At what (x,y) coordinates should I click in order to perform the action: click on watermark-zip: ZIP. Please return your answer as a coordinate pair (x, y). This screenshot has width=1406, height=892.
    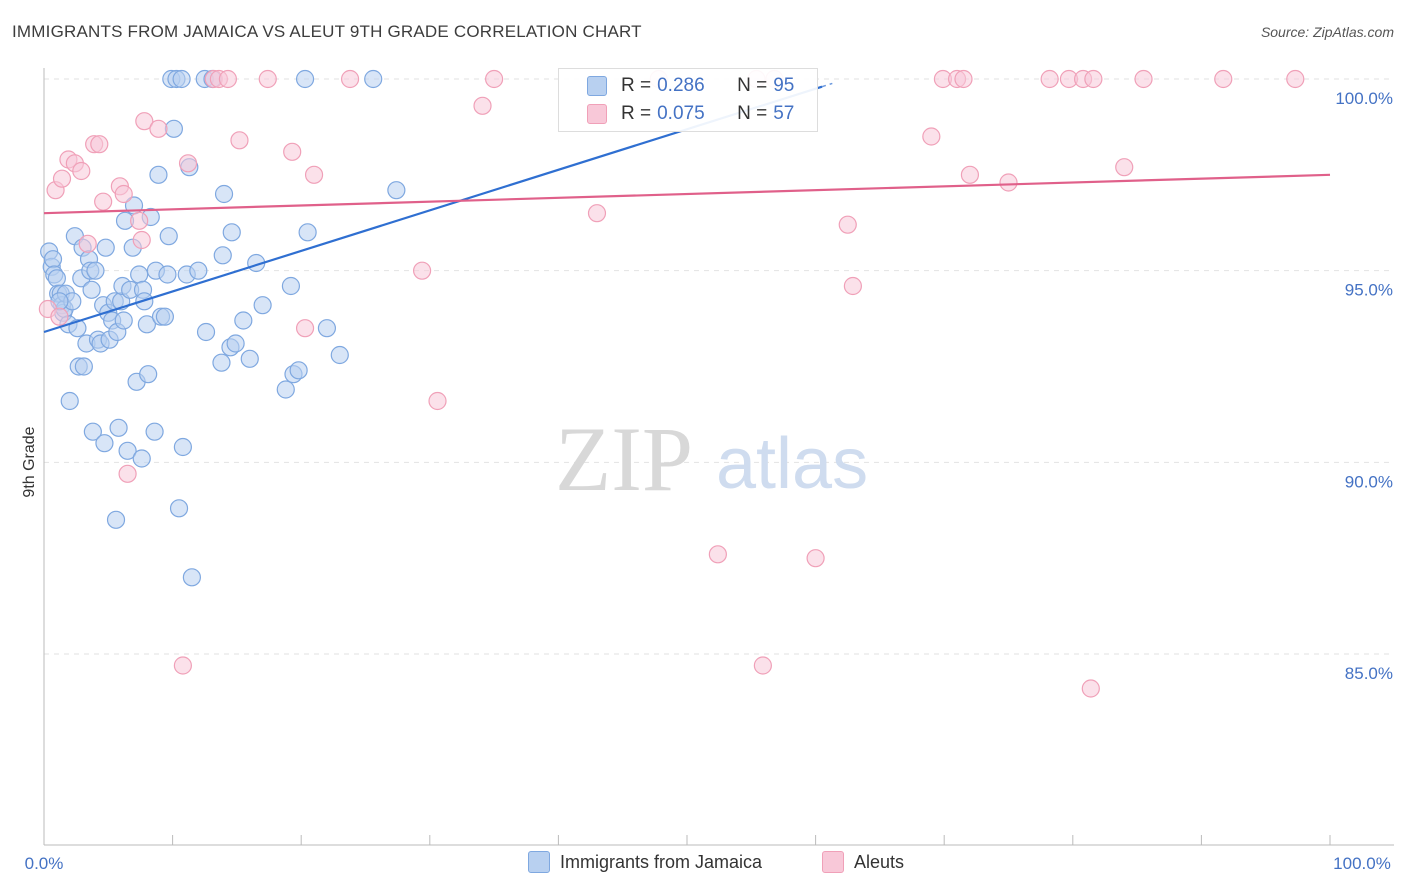
    Looking at the image, I should click on (624, 459).